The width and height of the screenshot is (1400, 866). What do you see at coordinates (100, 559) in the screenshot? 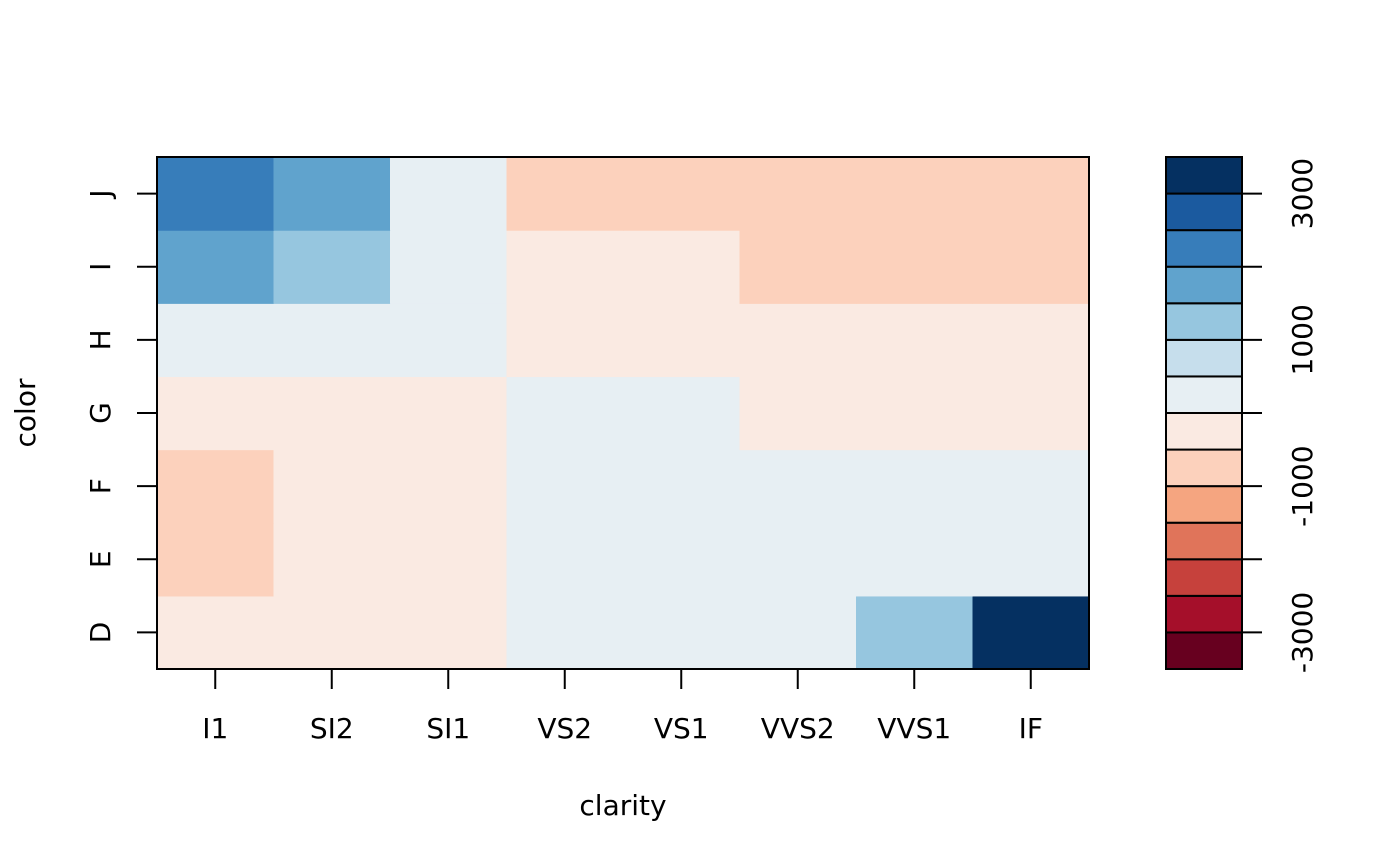
I see `y-tick-label: E` at bounding box center [100, 559].